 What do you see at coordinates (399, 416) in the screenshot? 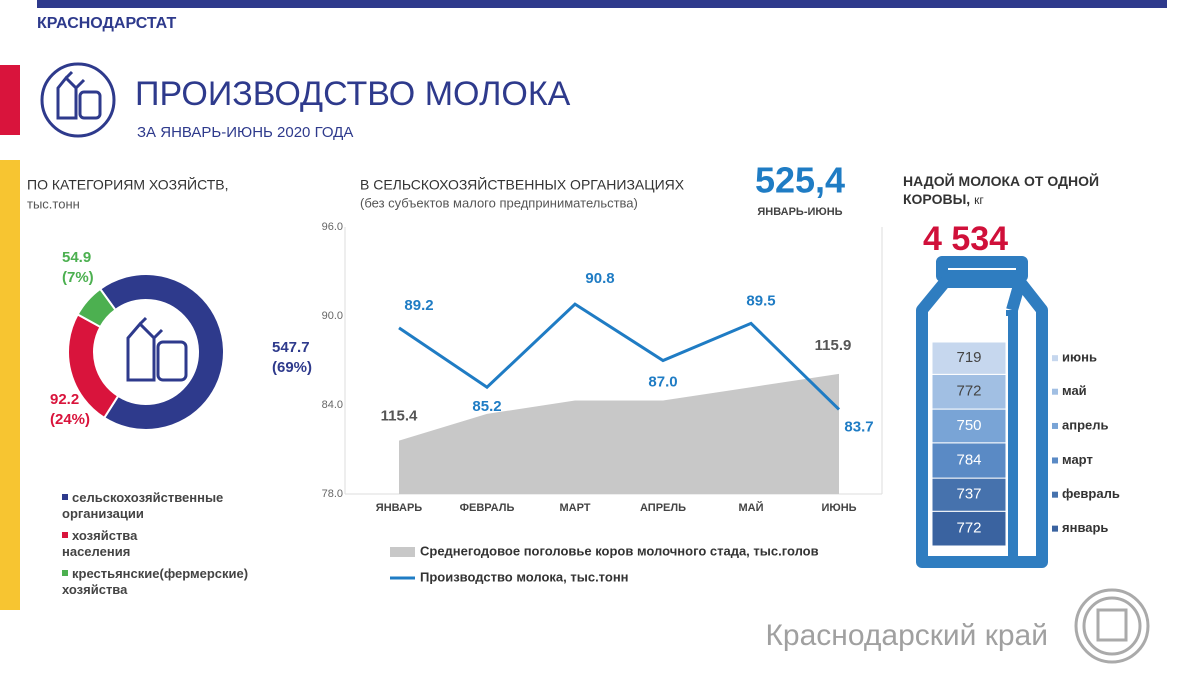
I see `value-label: 115.4` at bounding box center [399, 416].